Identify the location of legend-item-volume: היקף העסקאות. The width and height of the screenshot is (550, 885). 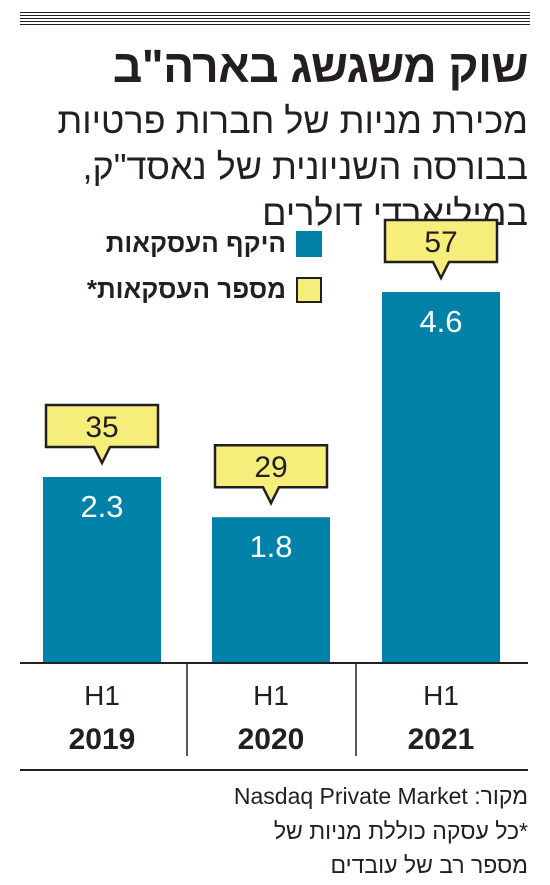
(214, 243).